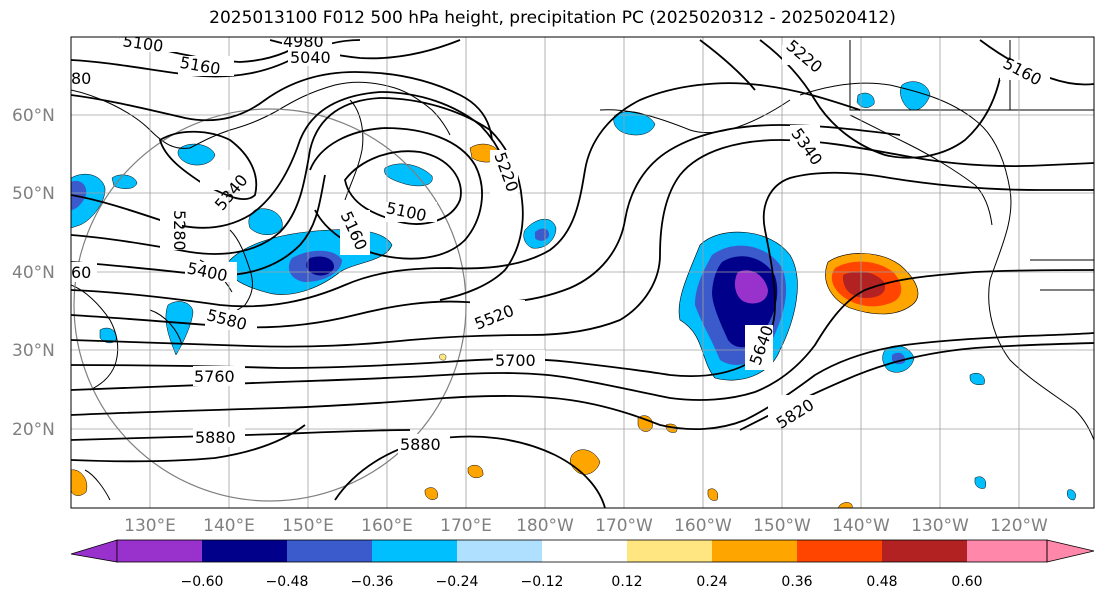  I want to click on contour-label: 5280, so click(179, 230).